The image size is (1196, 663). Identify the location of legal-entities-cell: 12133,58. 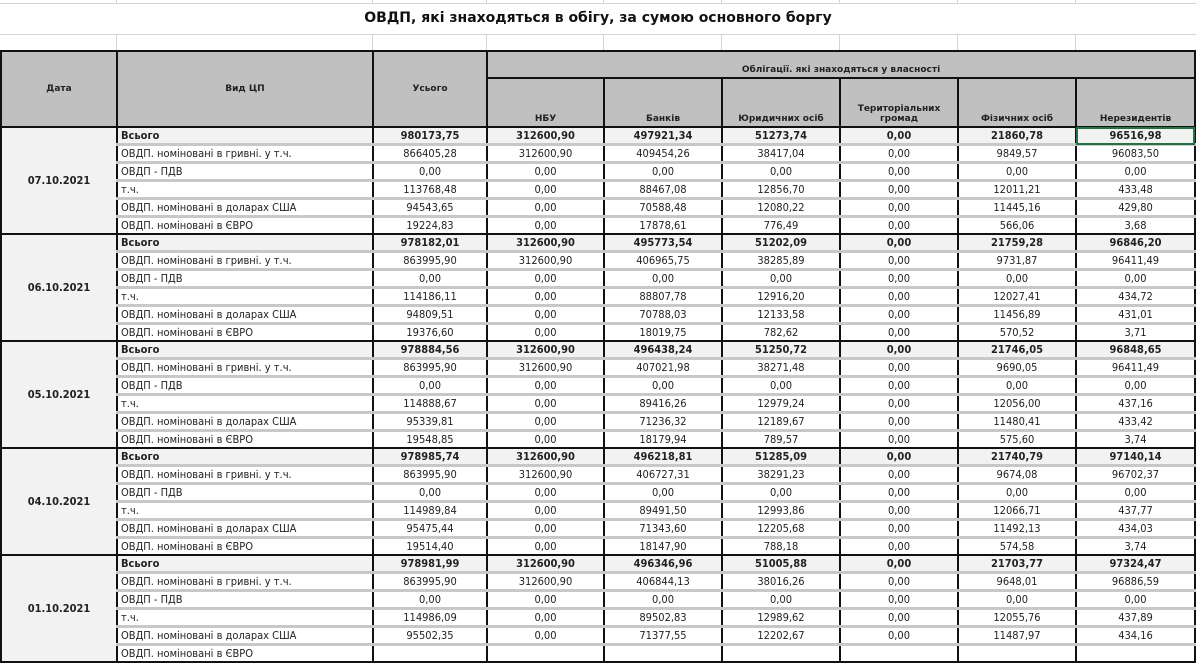
(781, 315).